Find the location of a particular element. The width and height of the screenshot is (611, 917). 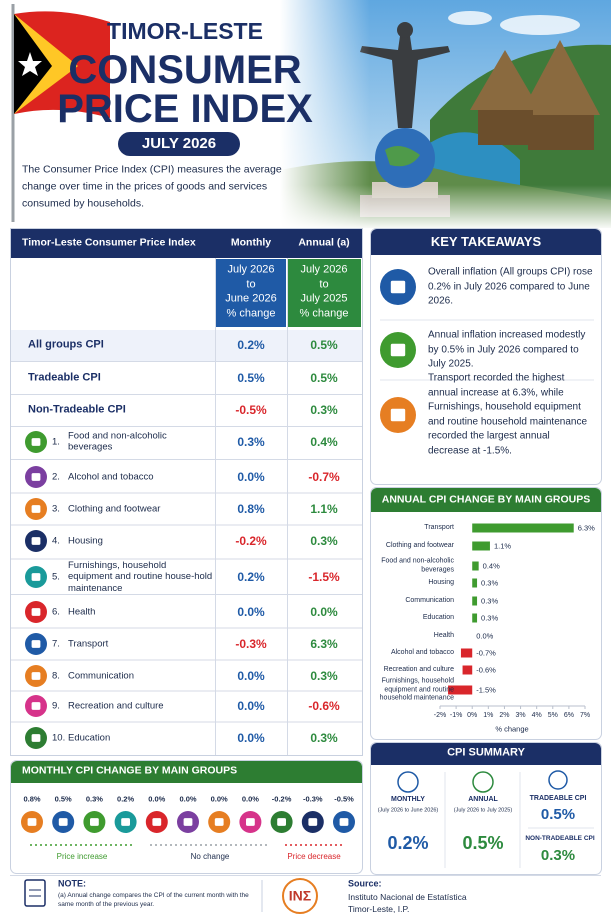

value-label: -1.5% is located at coordinates (486, 690).